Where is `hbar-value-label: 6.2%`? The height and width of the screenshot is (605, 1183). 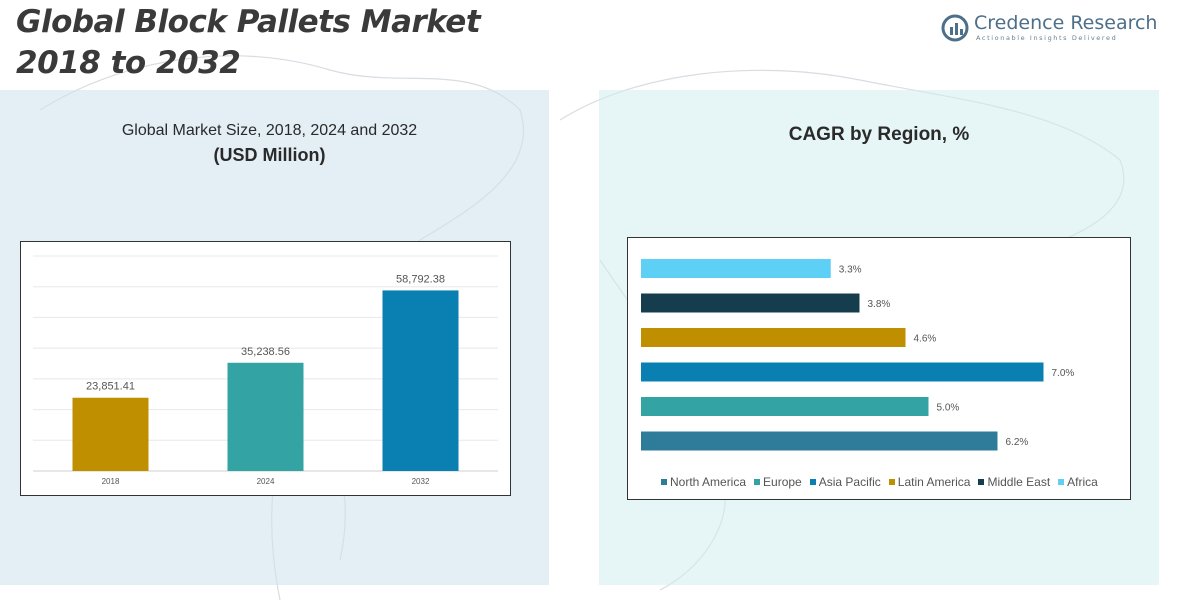 hbar-value-label: 6.2% is located at coordinates (1017, 442).